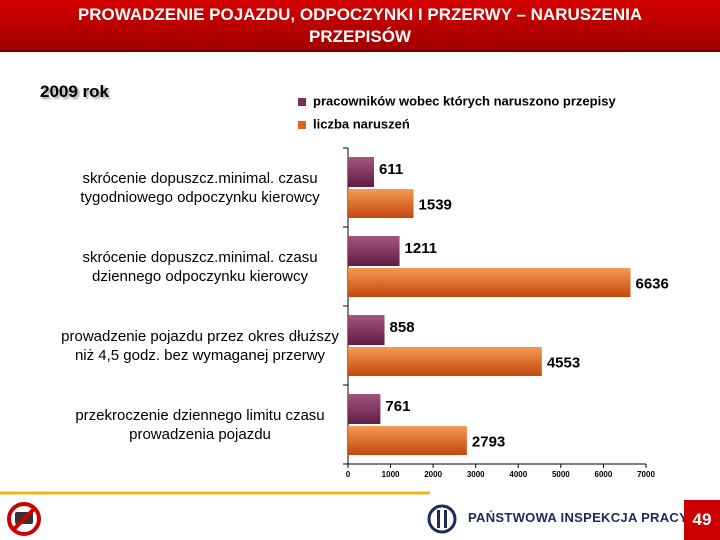 This screenshot has width=720, height=540. Describe the element at coordinates (518, 474) in the screenshot. I see `x-tick-label: 4000` at that location.